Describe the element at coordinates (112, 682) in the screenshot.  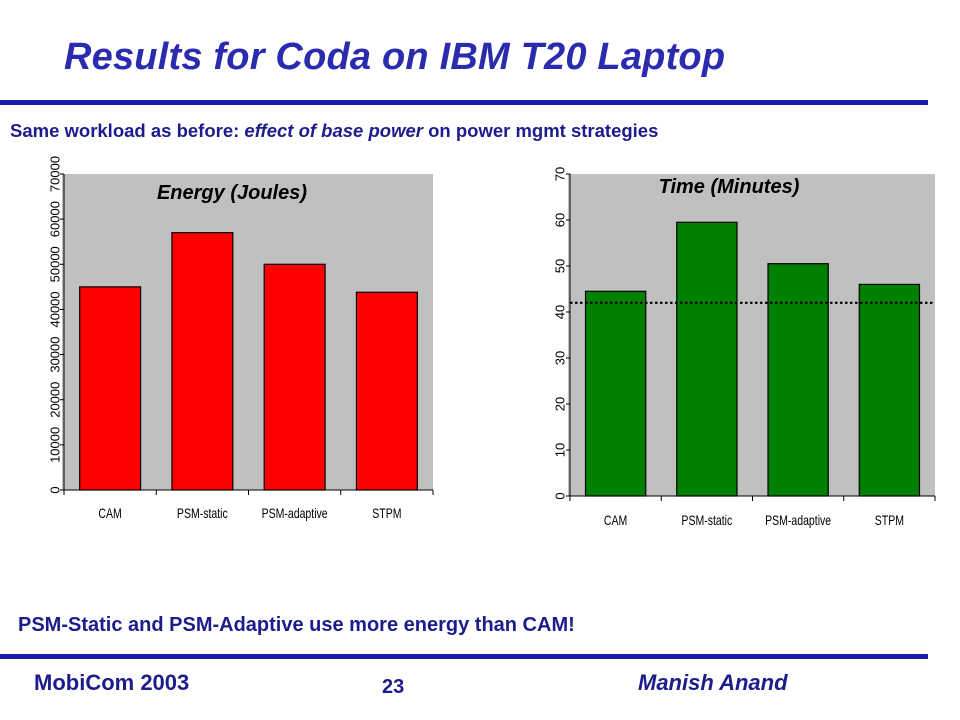
I see `conference-footer: MobiCom 2003` at that location.